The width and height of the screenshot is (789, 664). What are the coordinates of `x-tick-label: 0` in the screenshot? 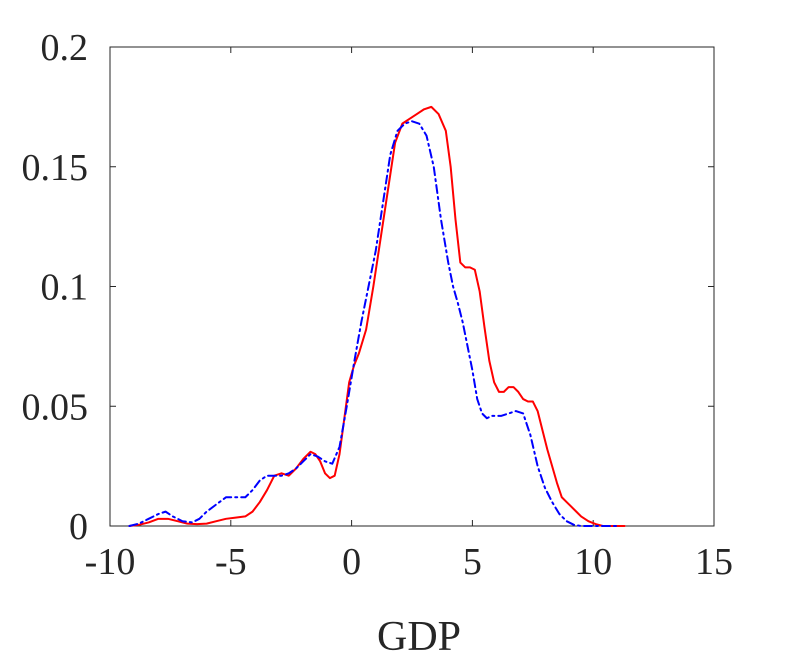 It's located at (351, 562).